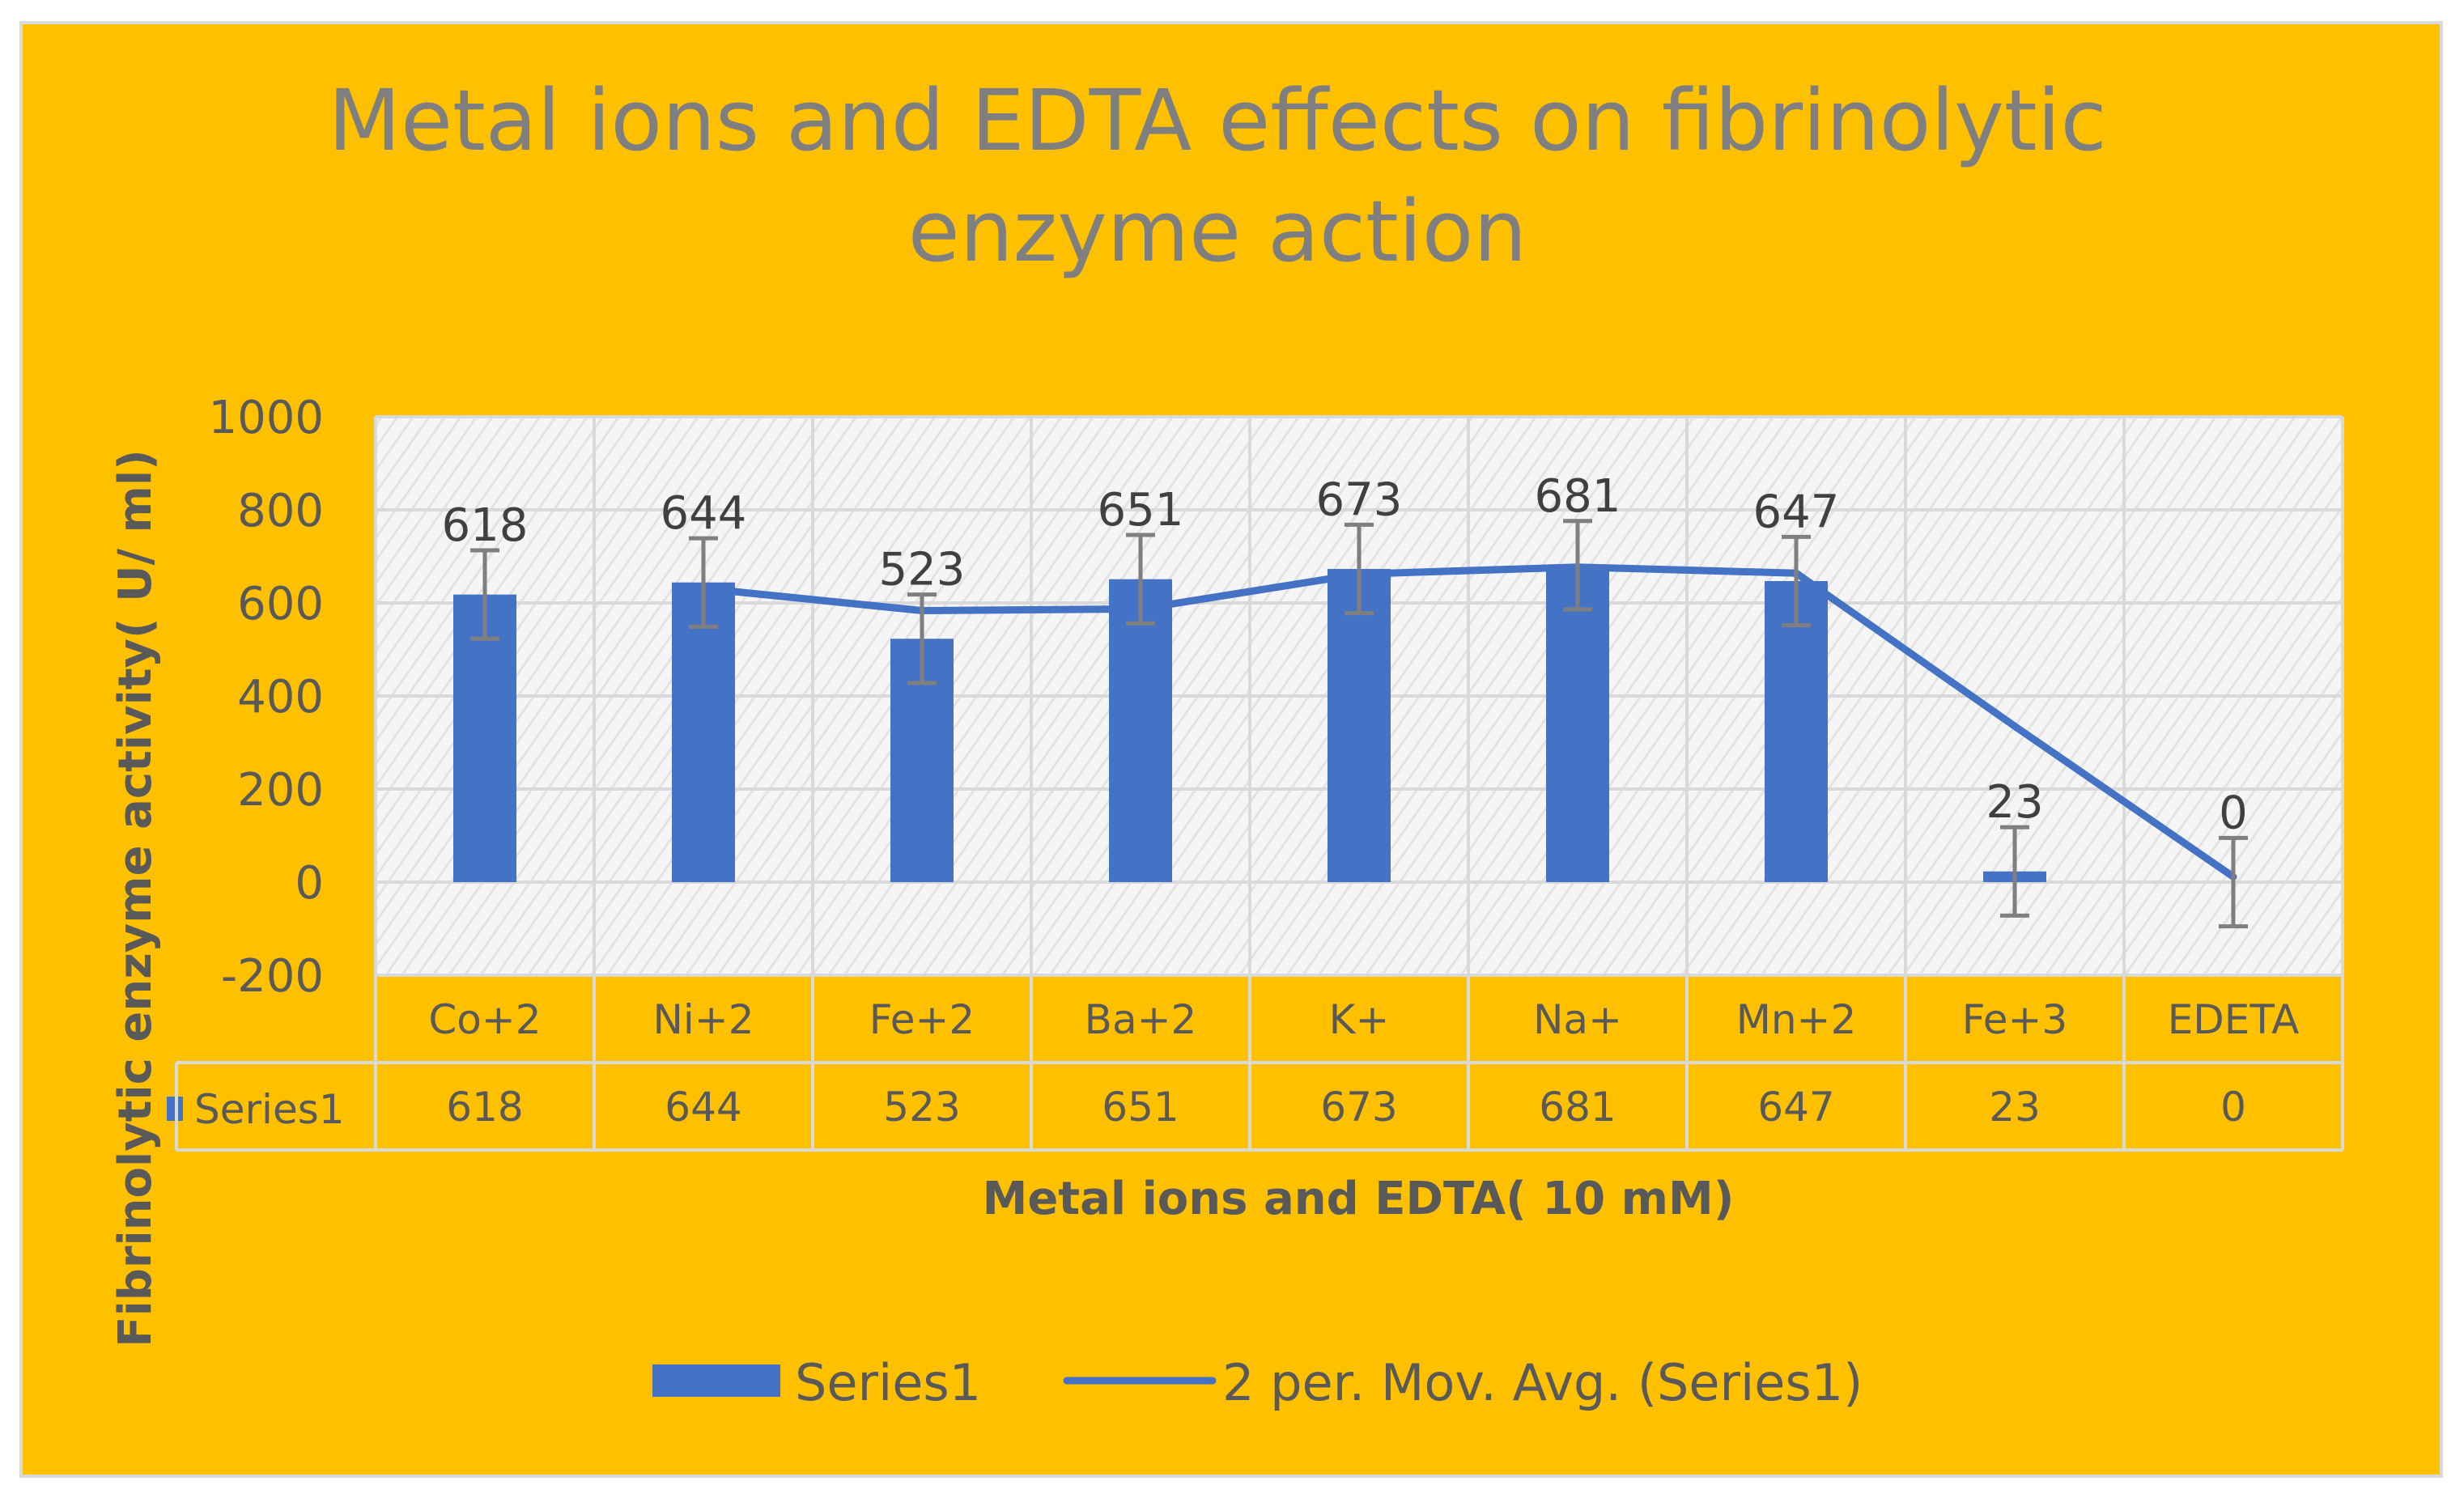 The height and width of the screenshot is (1498, 2464). I want to click on table-value-Co+2: 618, so click(484, 1107).